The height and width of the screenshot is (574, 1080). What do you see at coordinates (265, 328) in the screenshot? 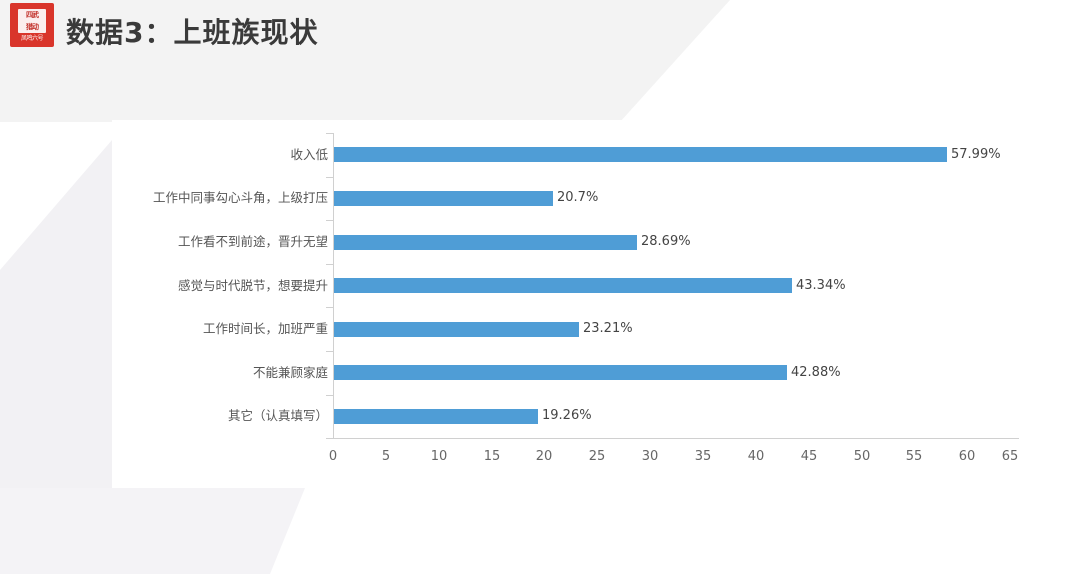
I see `category-label: 工作时间长，加班严重` at bounding box center [265, 328].